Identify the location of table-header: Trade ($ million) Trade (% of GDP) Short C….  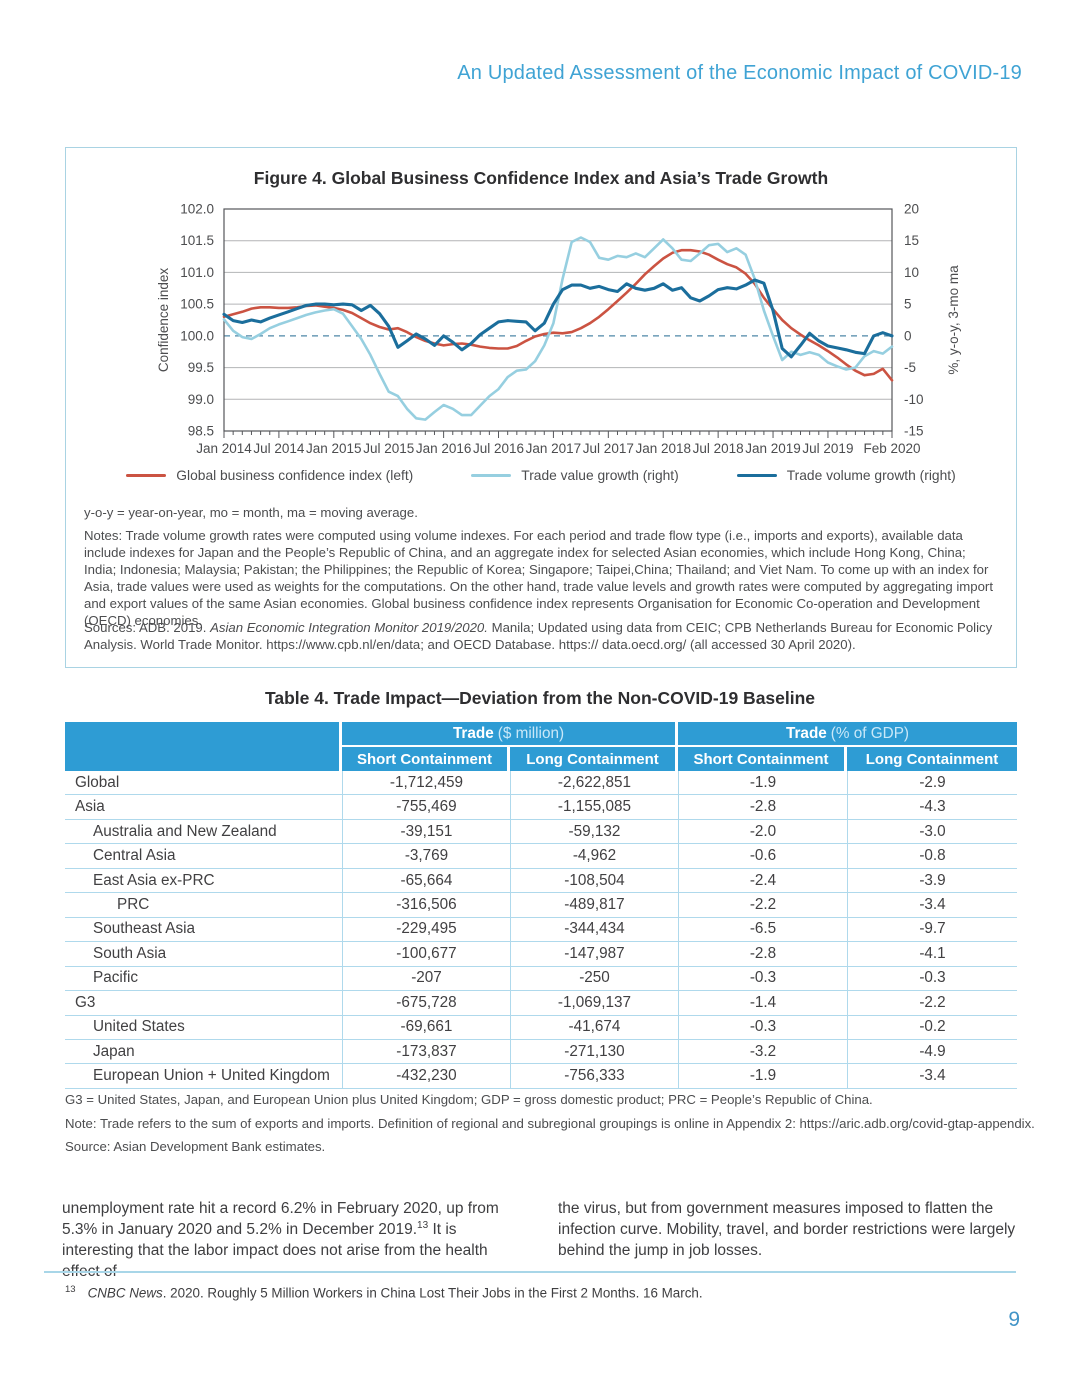
(541, 746).